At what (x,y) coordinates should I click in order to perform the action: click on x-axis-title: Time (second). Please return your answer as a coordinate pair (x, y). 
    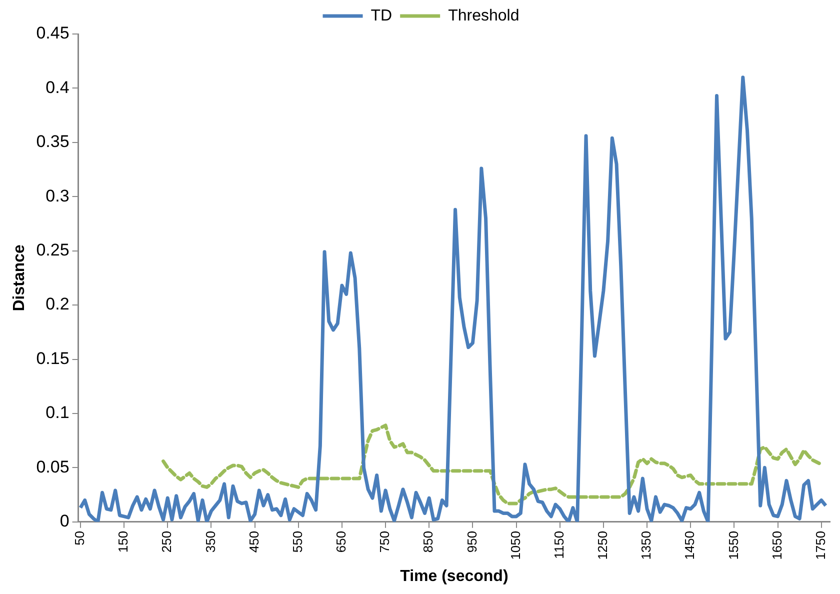
    Looking at the image, I should click on (454, 576).